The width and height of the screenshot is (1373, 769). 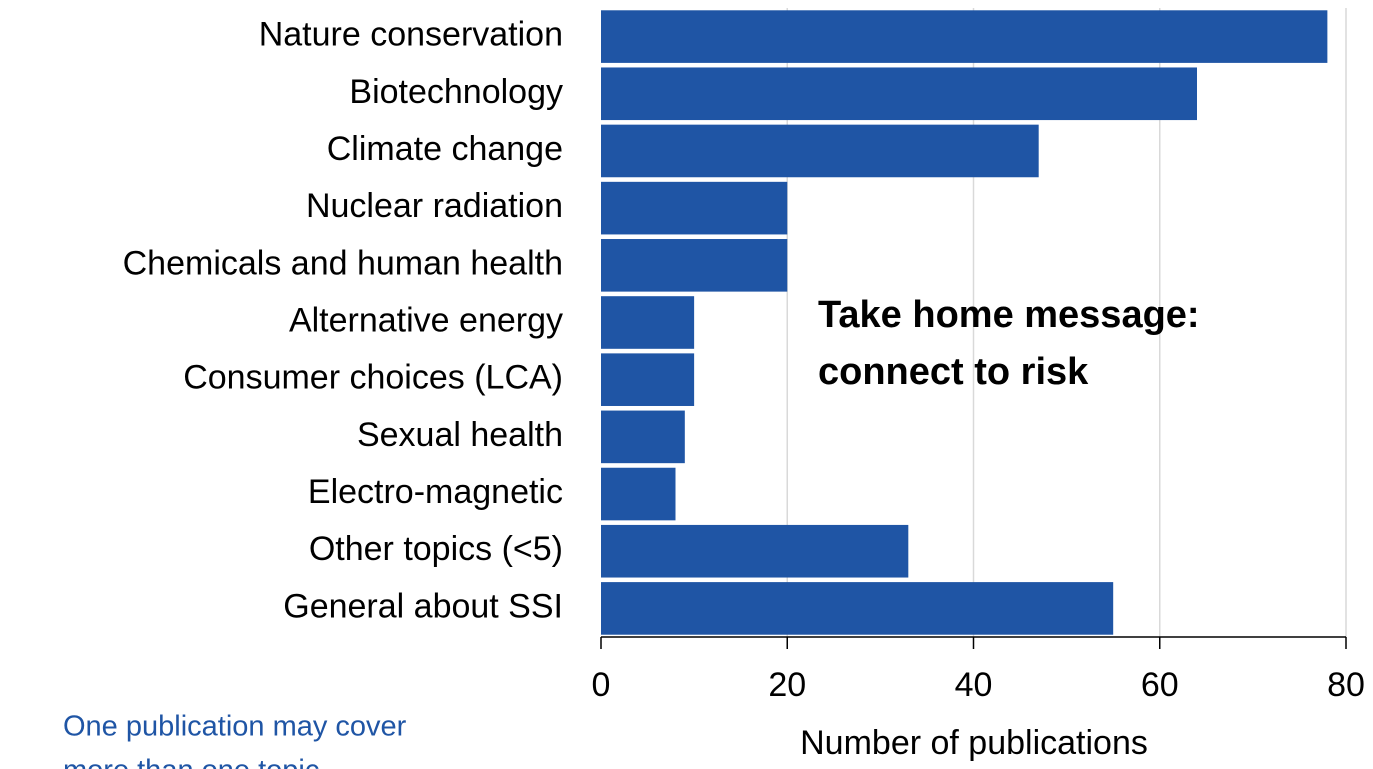 What do you see at coordinates (434, 206) in the screenshot?
I see `y-tick-label: Nuclear radiation` at bounding box center [434, 206].